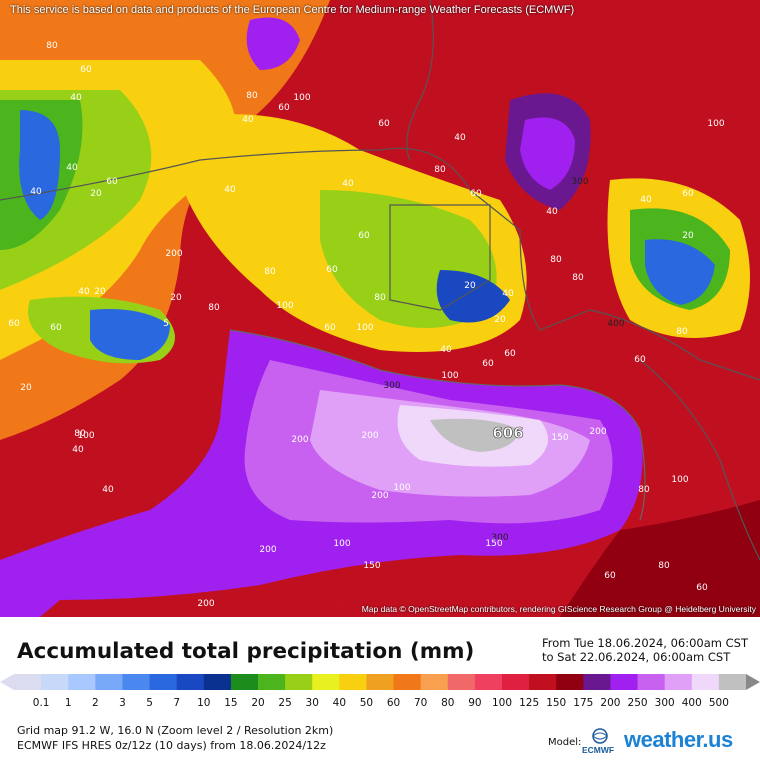 The height and width of the screenshot is (760, 760). Describe the element at coordinates (473, 296) in the screenshot. I see `precip-zone-blue-central` at that location.